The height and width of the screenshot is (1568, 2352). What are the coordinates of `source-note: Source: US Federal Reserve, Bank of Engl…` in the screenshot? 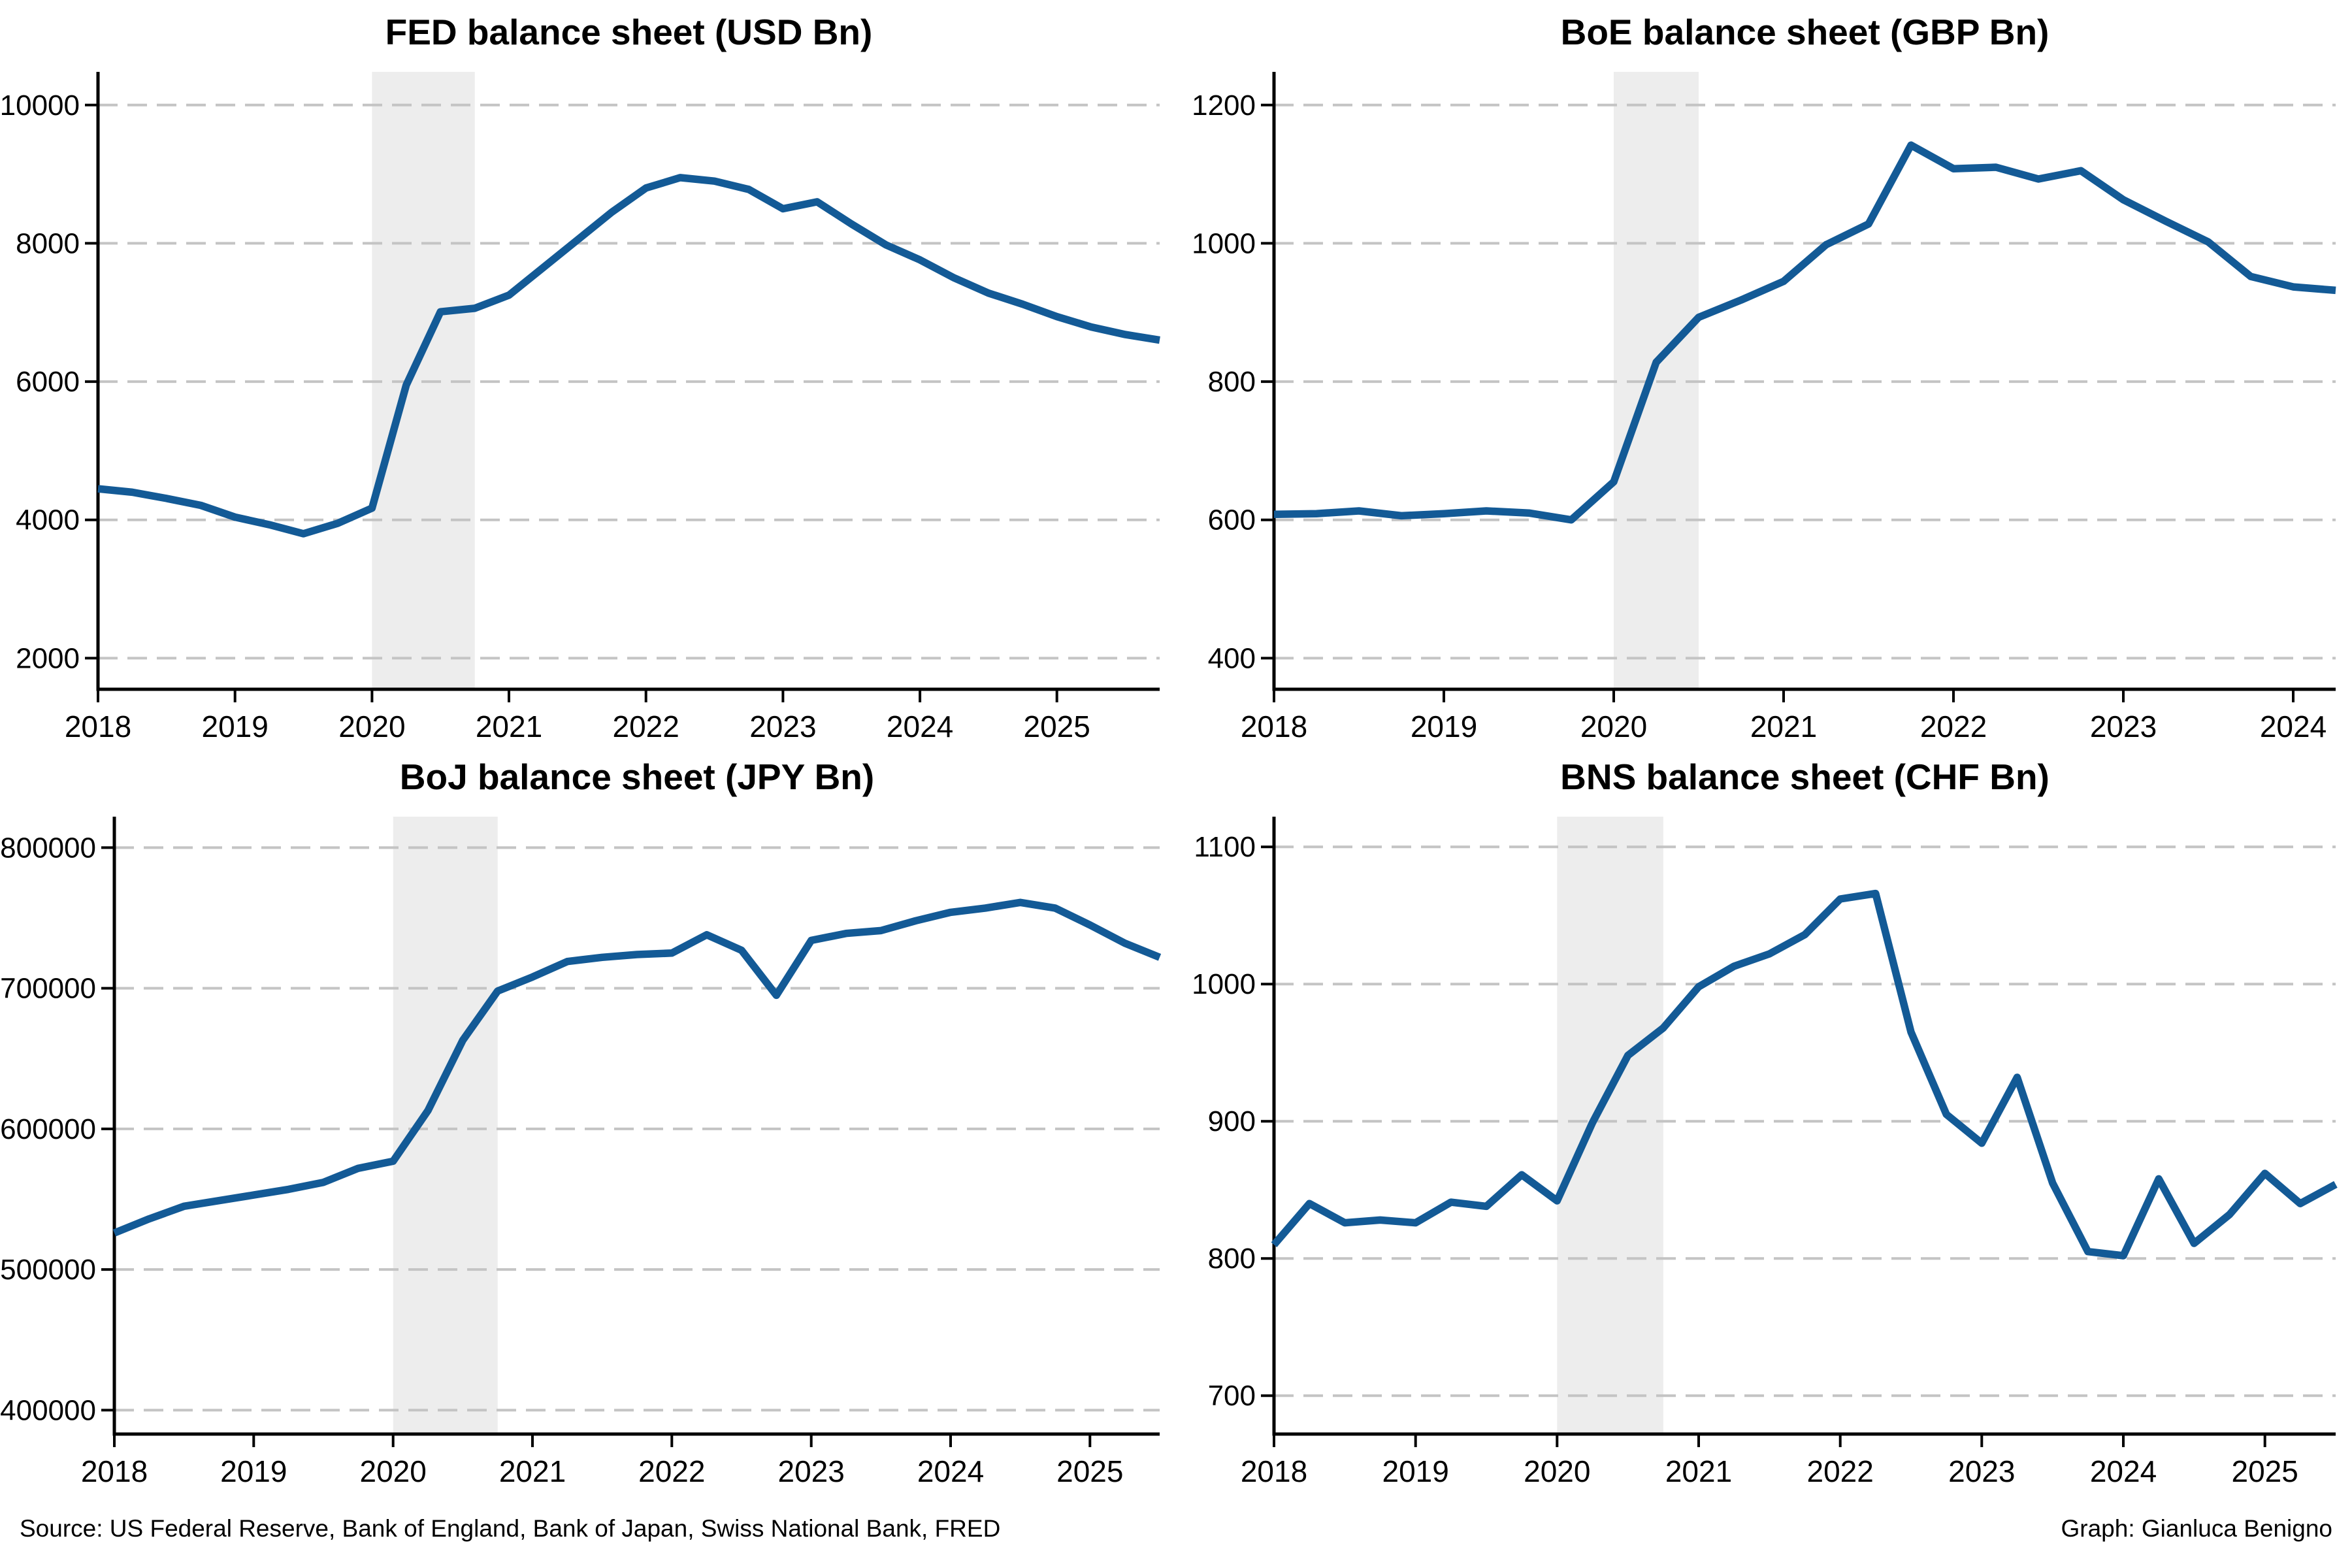 It's located at (510, 1528).